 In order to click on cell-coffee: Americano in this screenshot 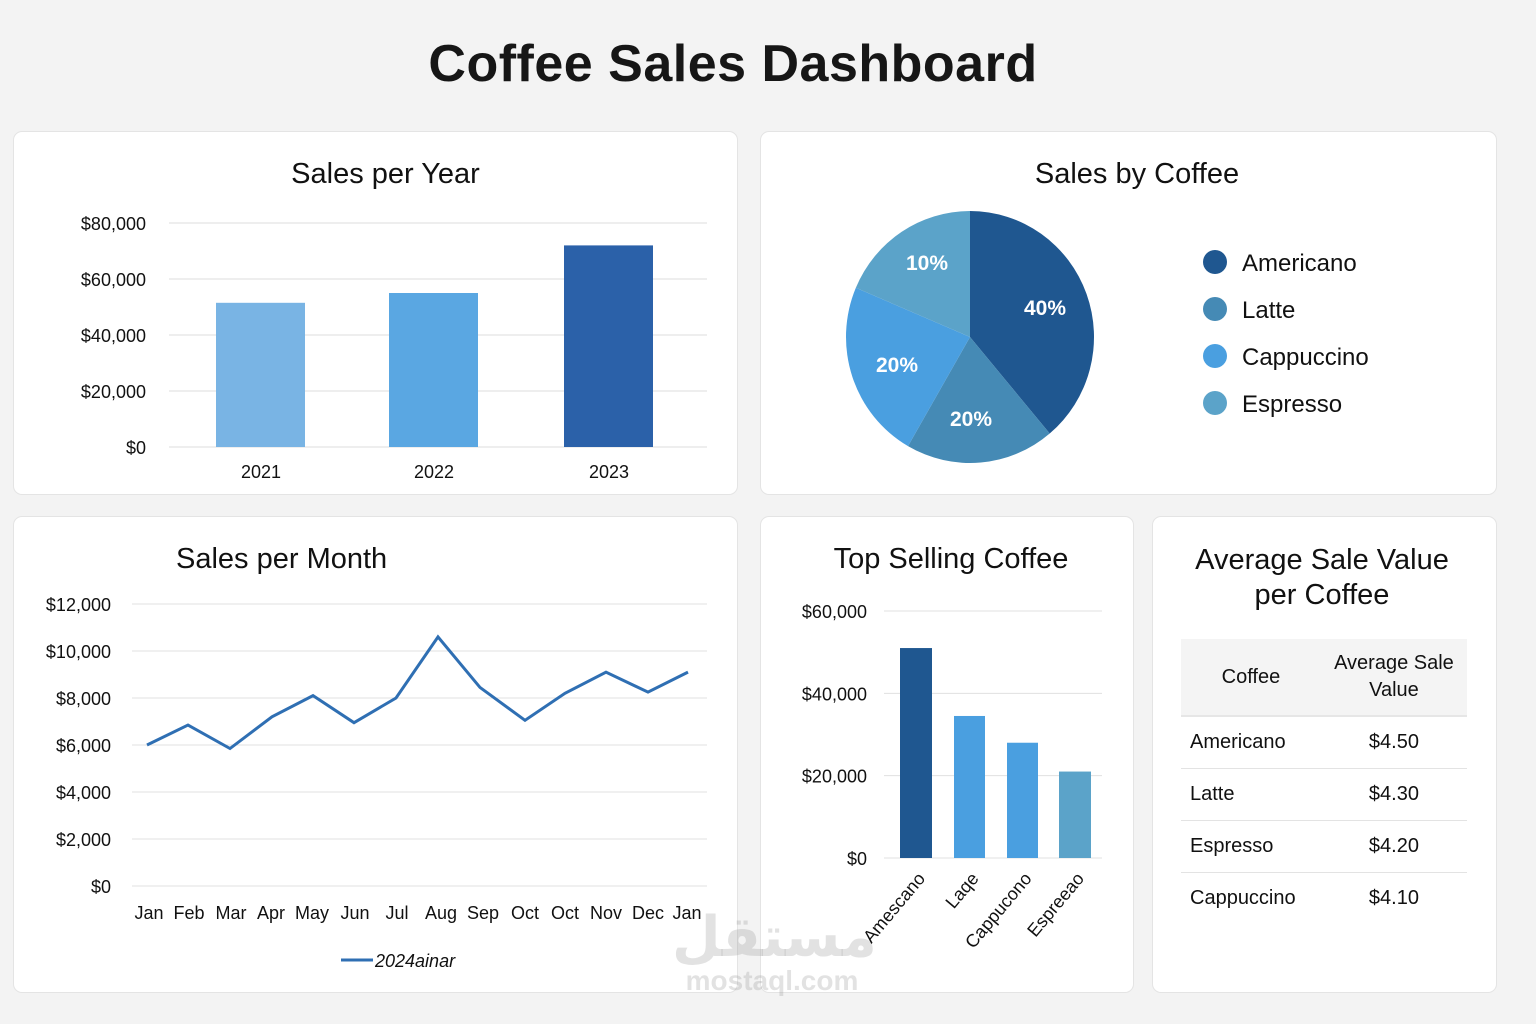, I will do `click(1251, 742)`.